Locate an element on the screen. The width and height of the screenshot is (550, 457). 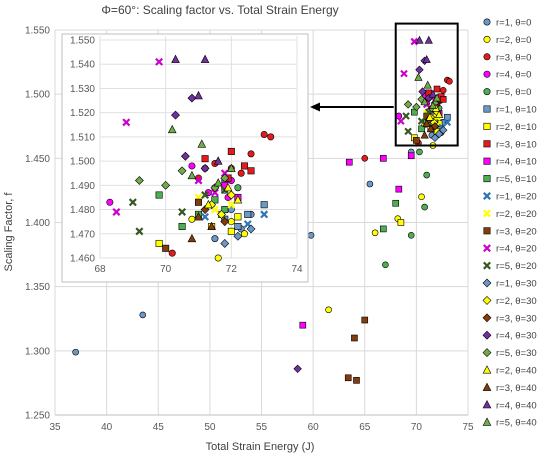
inset-y-tick-label: 1.550 is located at coordinates (82, 41).